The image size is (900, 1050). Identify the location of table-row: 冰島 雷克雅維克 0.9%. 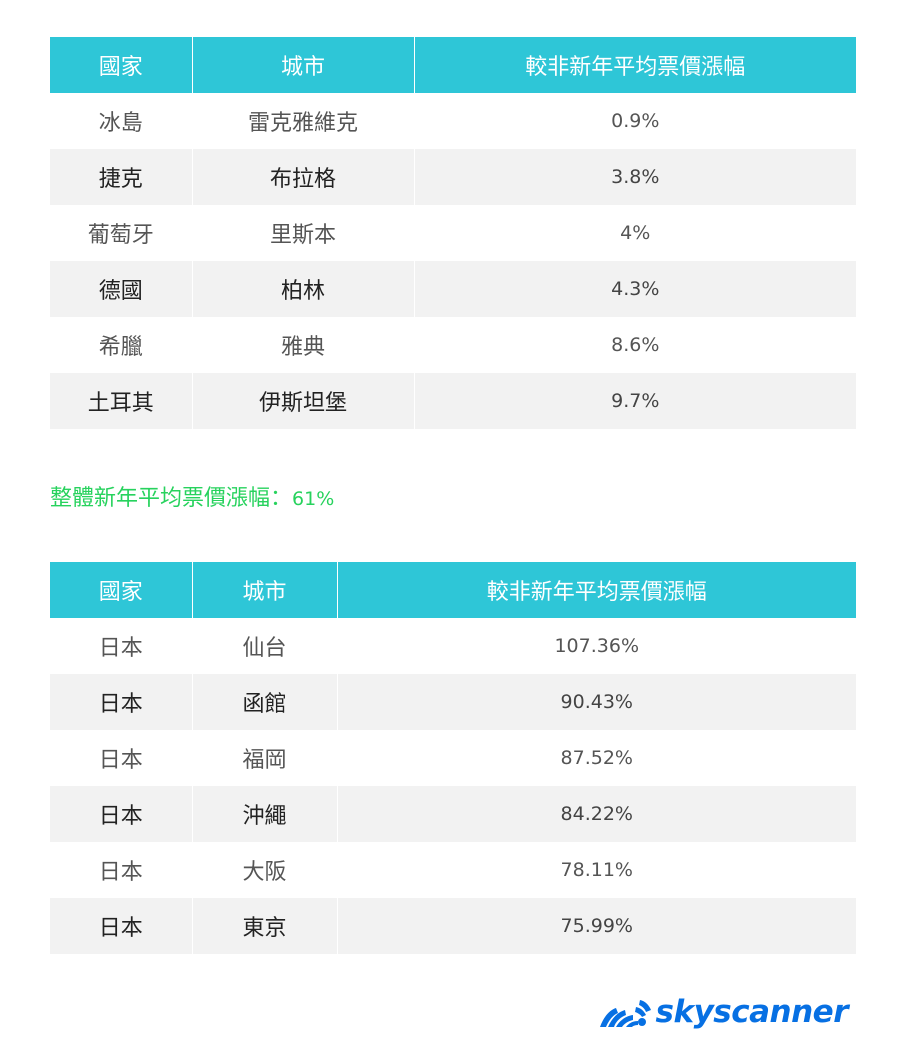
(453, 121).